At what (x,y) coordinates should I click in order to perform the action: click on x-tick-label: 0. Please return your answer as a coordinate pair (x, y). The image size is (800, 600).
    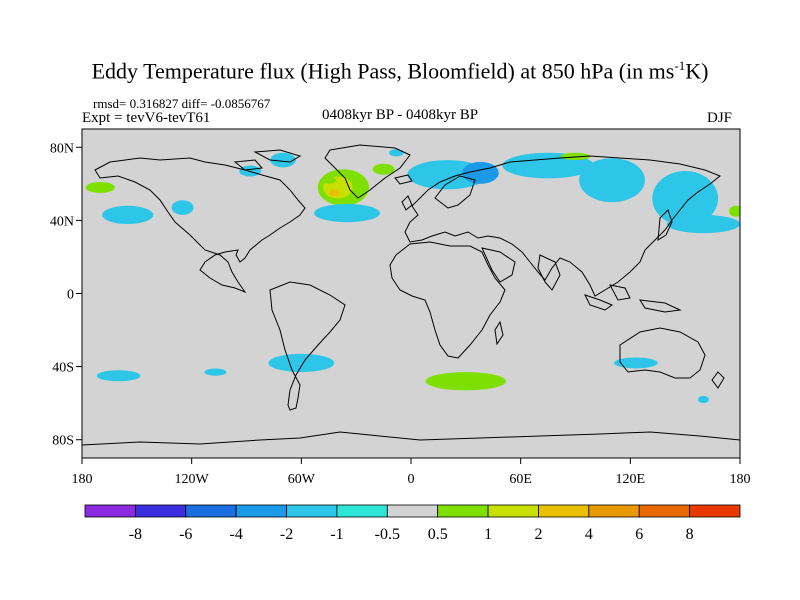
    Looking at the image, I should click on (411, 479).